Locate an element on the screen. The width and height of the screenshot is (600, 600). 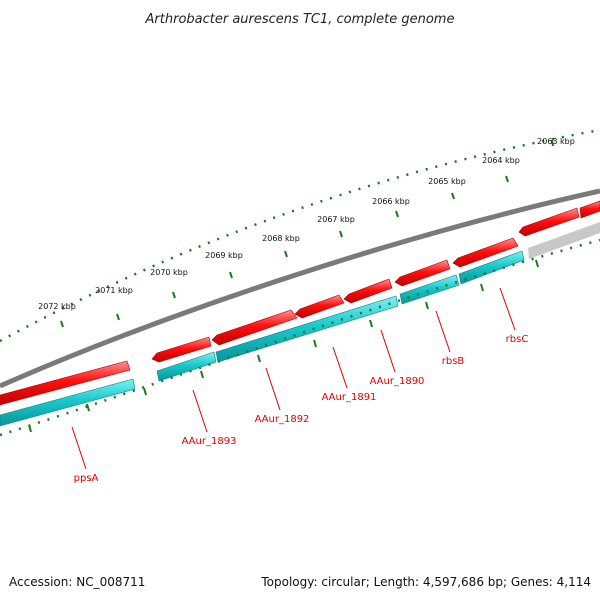
kbp-label: 2068 kbp is located at coordinates (281, 238).